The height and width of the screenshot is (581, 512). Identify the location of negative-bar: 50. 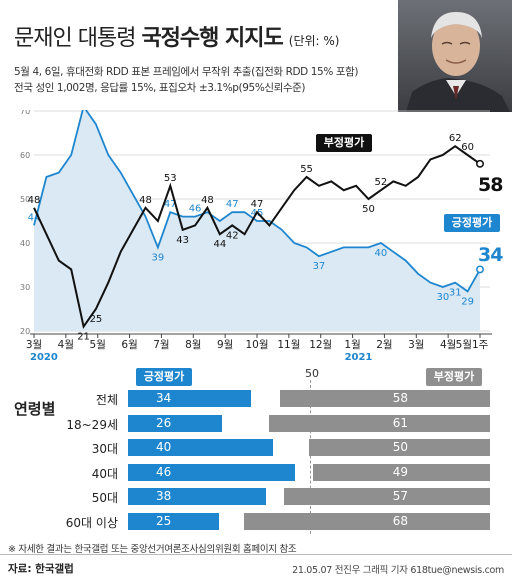
(399, 447).